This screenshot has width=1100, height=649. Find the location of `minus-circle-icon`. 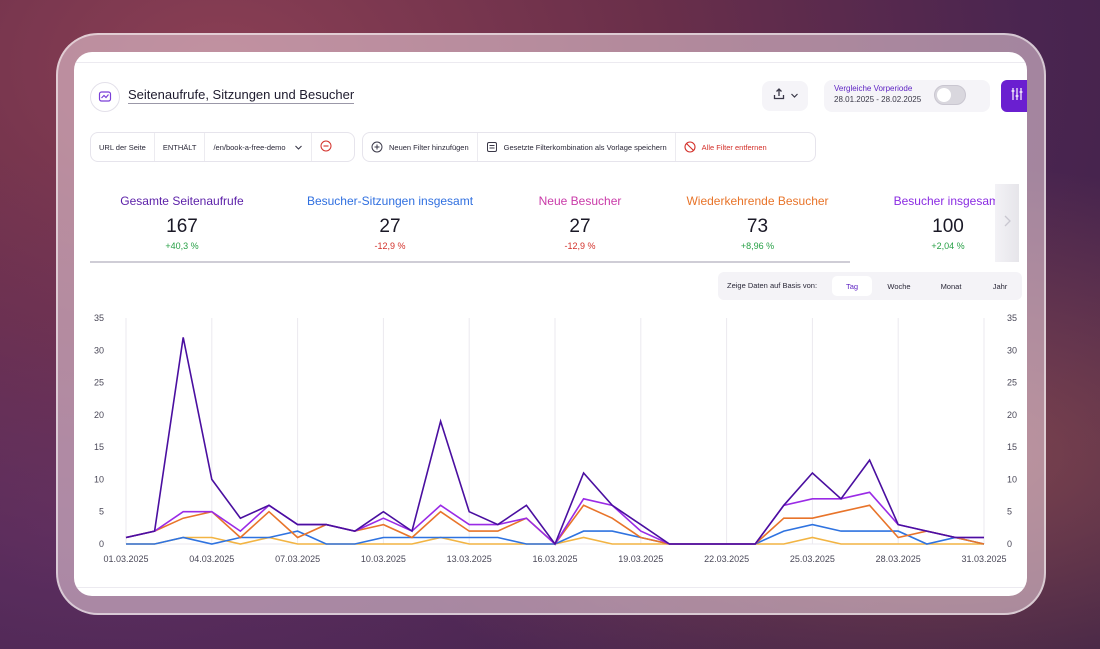

minus-circle-icon is located at coordinates (326, 147).